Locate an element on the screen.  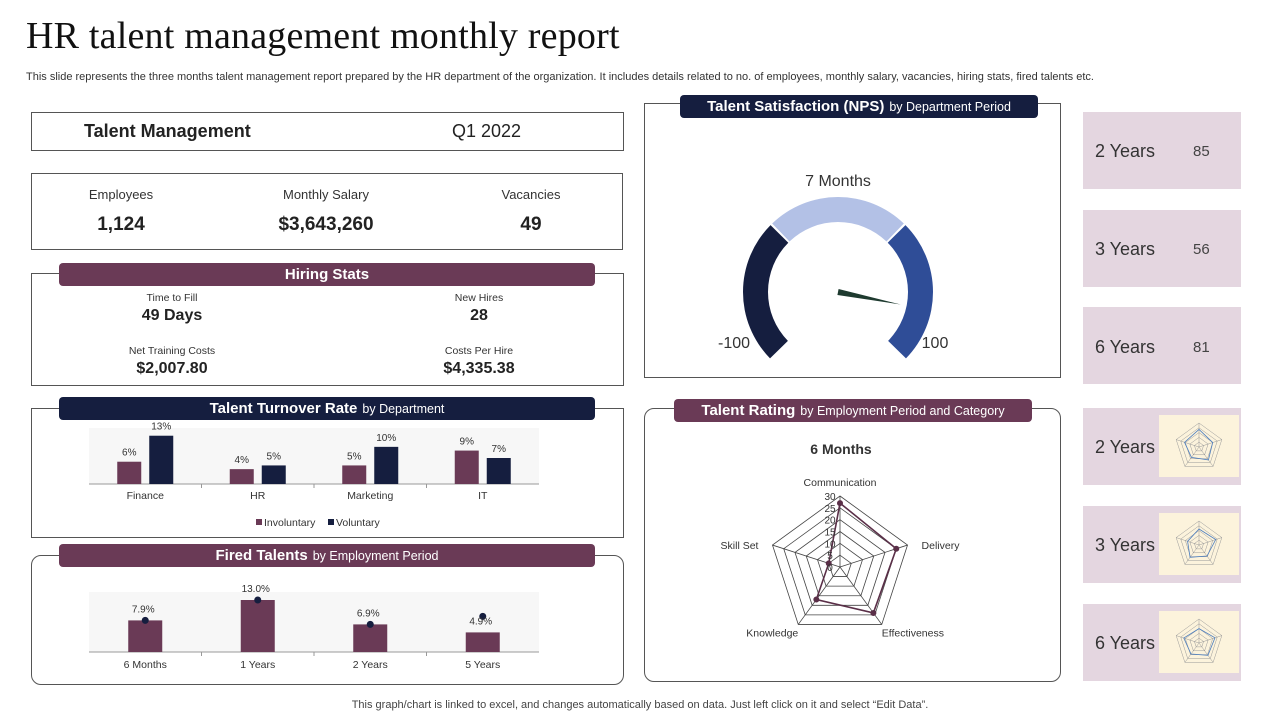
turnover-title: Talent Turnover Rate is located at coordinates (283, 408).